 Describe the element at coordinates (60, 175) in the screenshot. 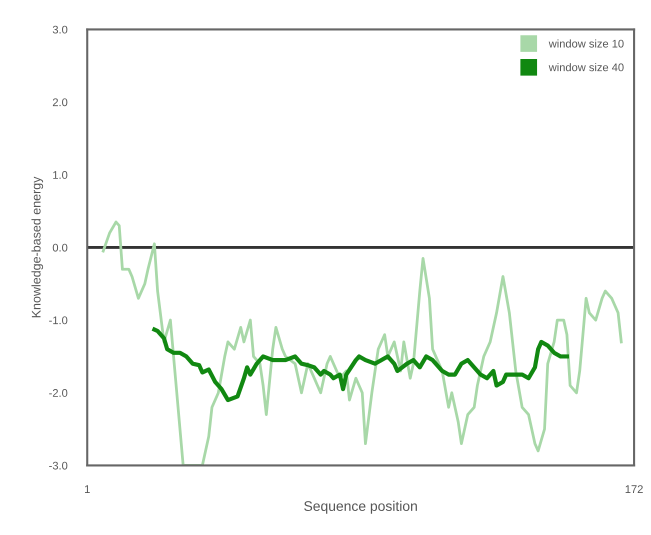

I see `y-tick-label: 1.0` at that location.